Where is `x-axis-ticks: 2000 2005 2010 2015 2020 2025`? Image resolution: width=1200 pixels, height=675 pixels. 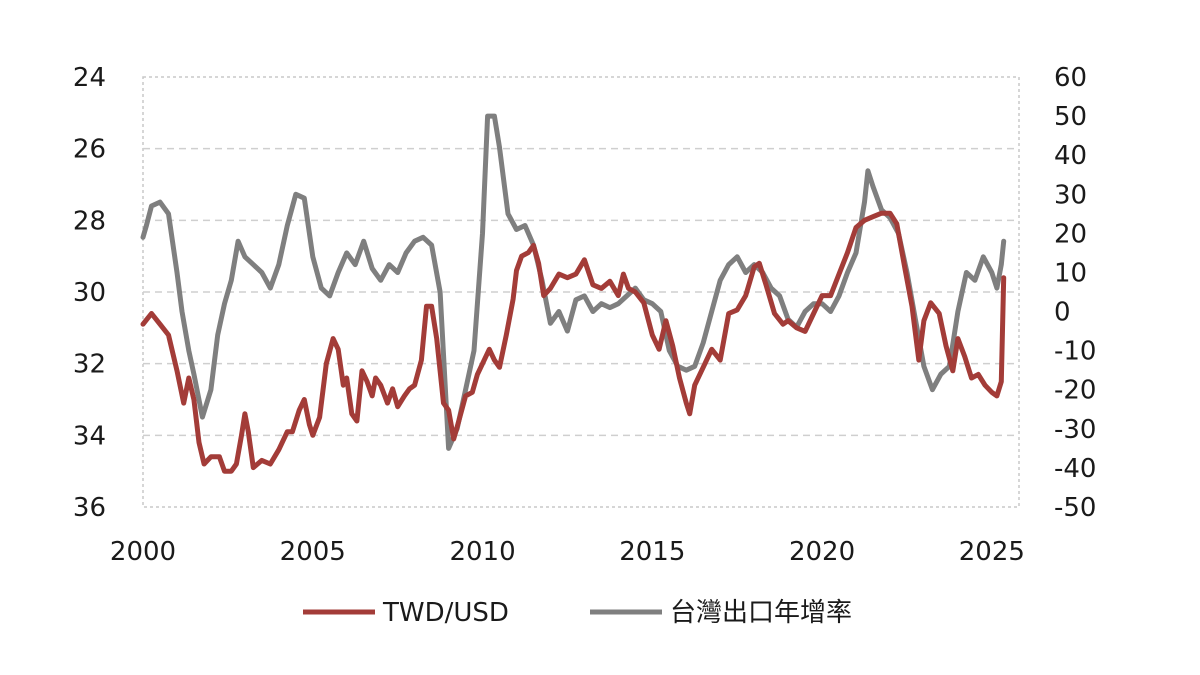
x-axis-ticks: 2000 2005 2010 2015 2020 2025 is located at coordinates (567, 552).